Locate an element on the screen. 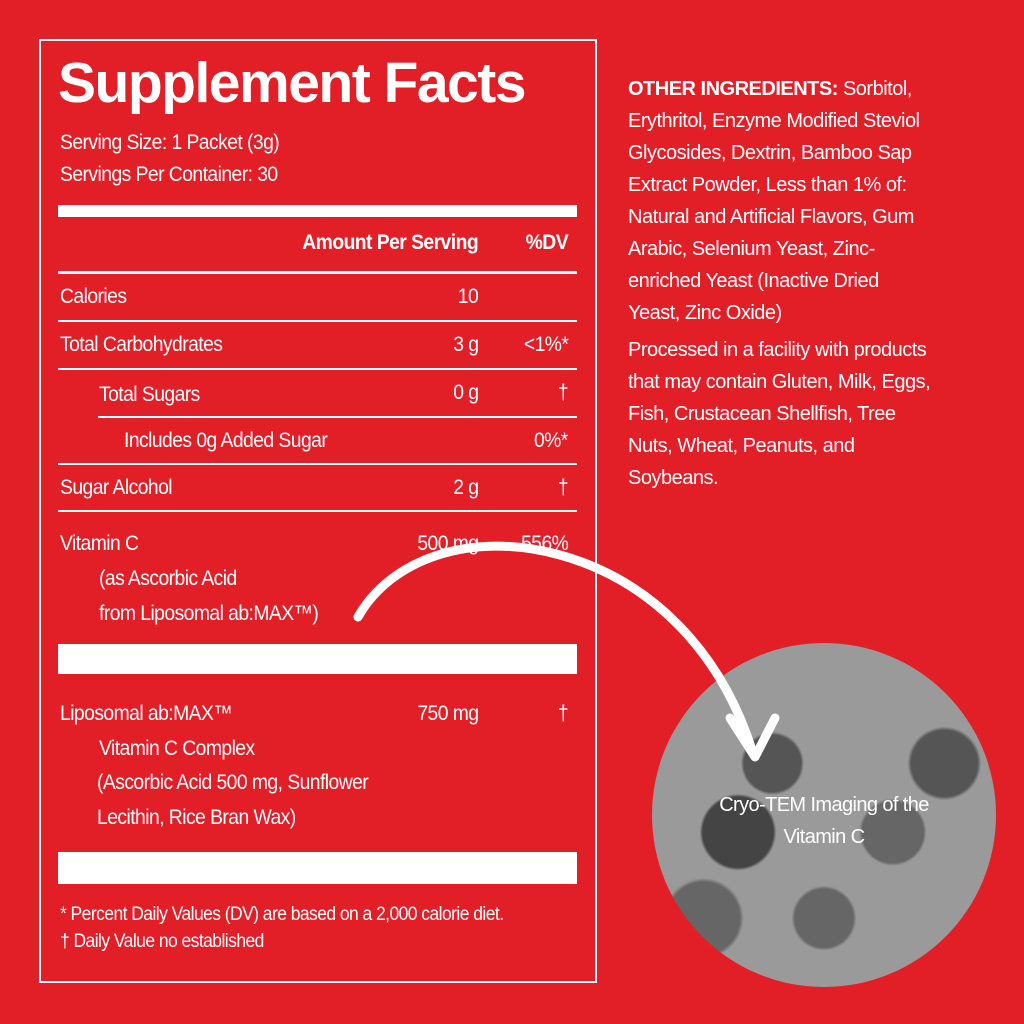 This screenshot has height=1024, width=1024. dv-header: %DV is located at coordinates (547, 242).